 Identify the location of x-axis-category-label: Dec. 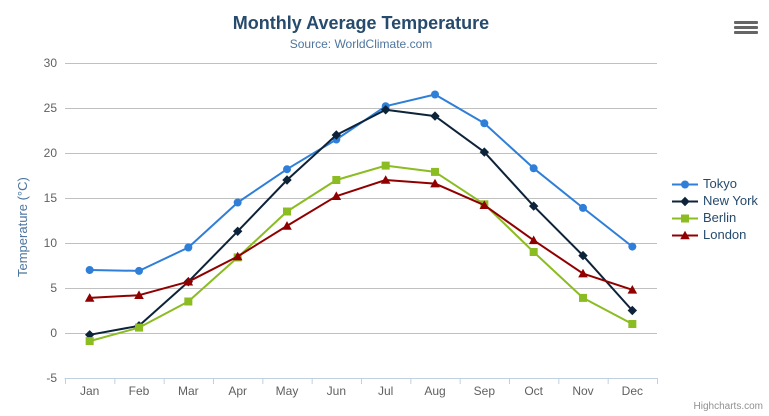
(632, 391).